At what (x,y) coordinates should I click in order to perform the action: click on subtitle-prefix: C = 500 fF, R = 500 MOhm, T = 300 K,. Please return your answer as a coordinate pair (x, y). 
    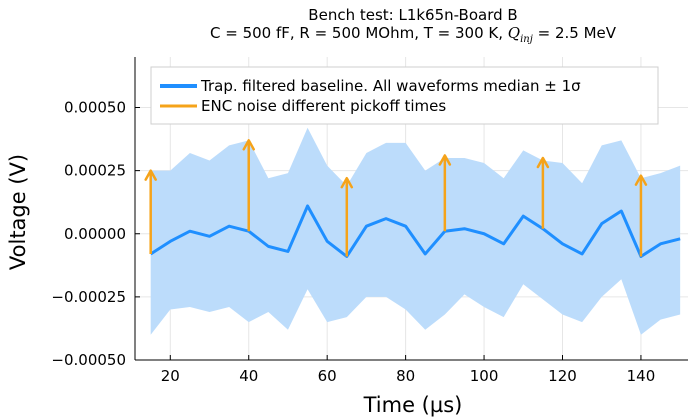
    Looking at the image, I should click on (359, 33).